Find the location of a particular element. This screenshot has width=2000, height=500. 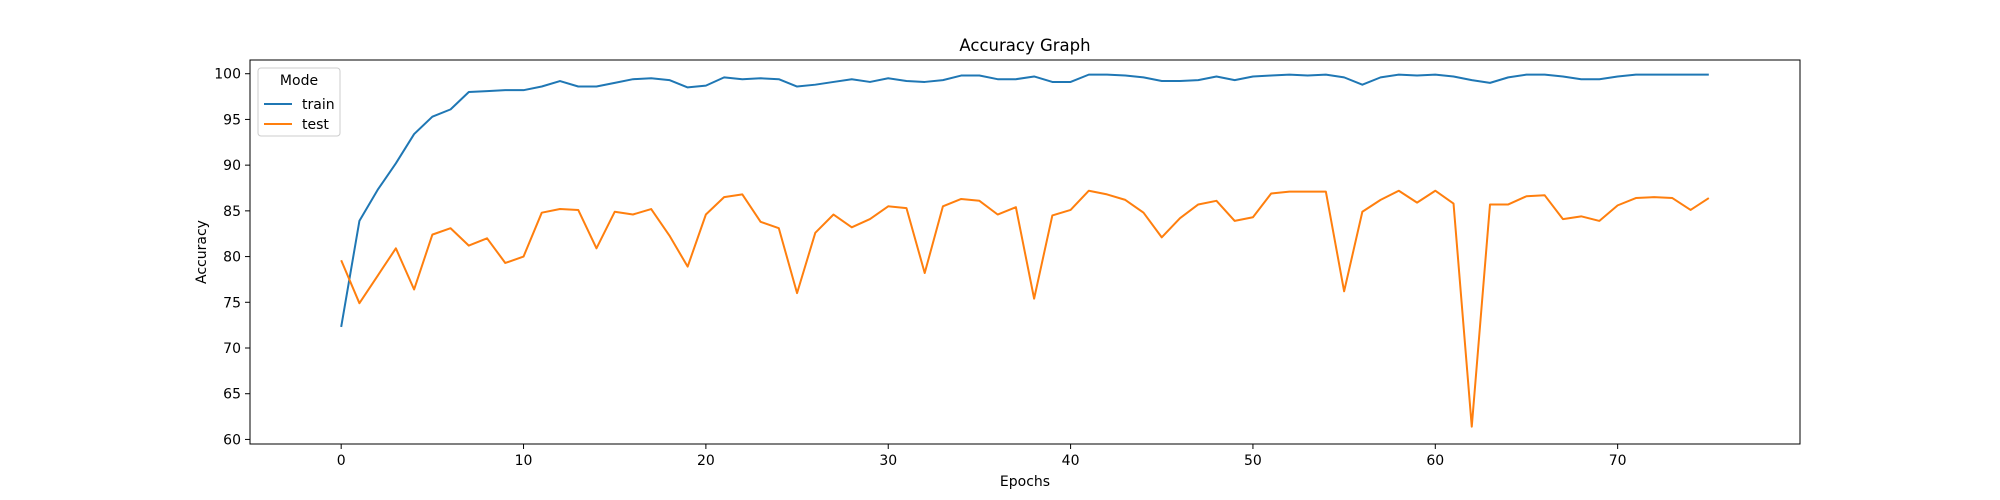

legend-box is located at coordinates (299, 102).